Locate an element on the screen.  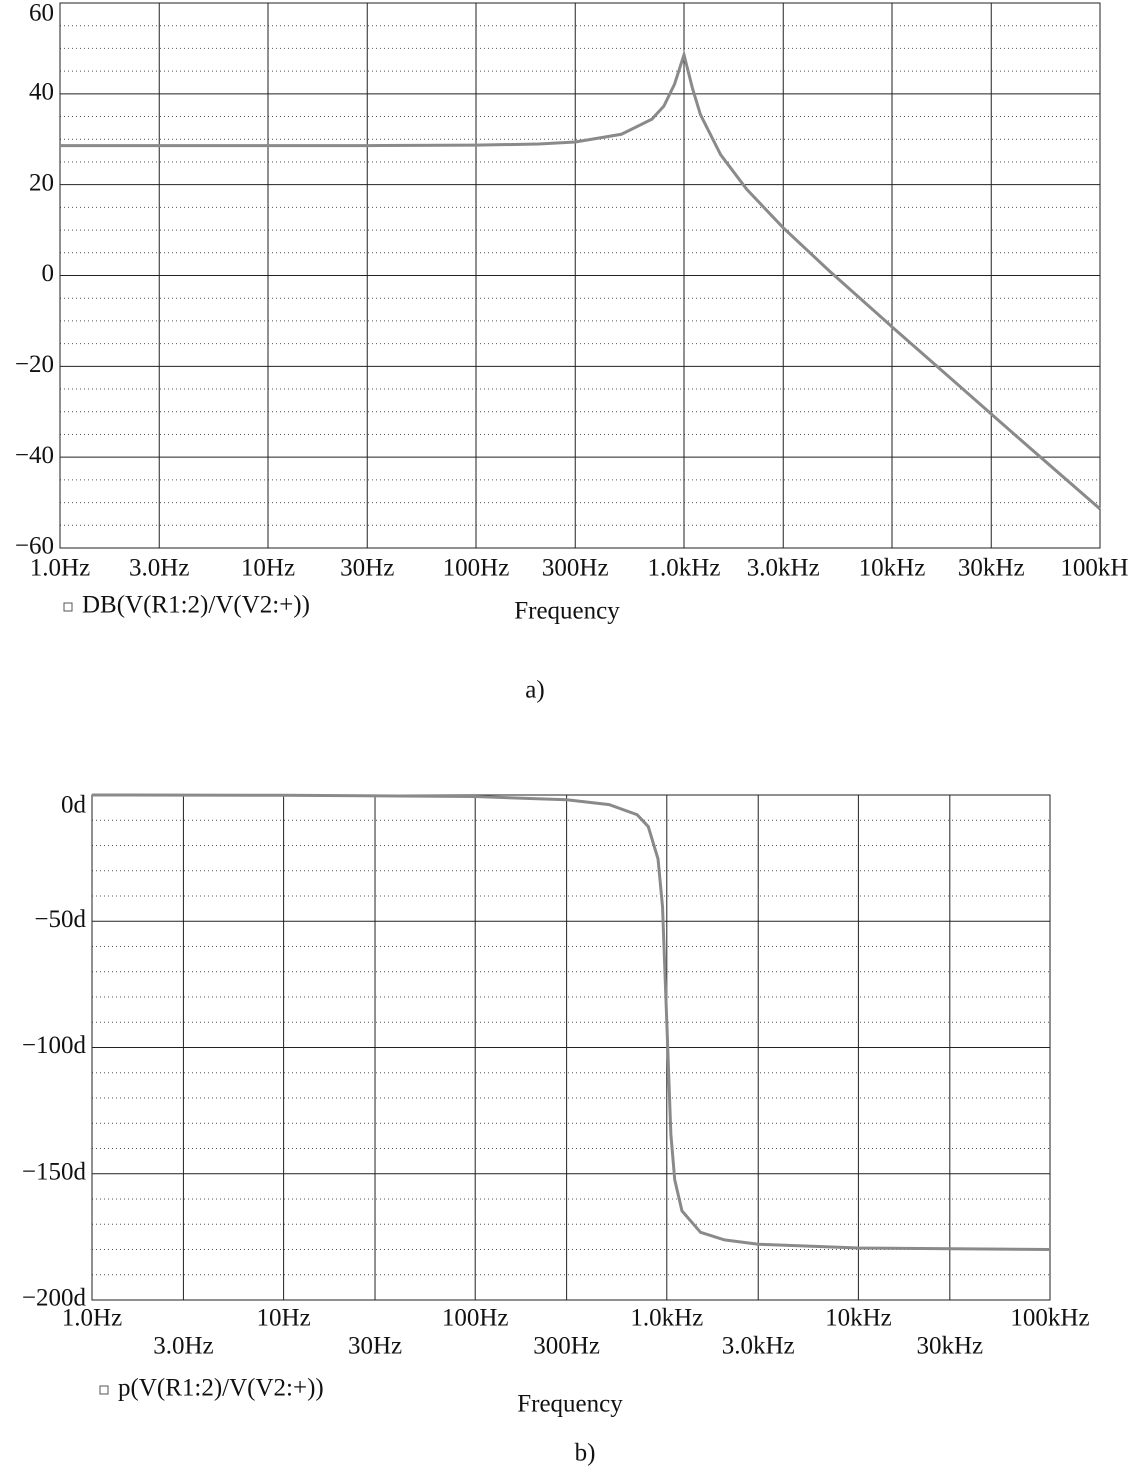
y-tick-label: 40 is located at coordinates (41, 92).